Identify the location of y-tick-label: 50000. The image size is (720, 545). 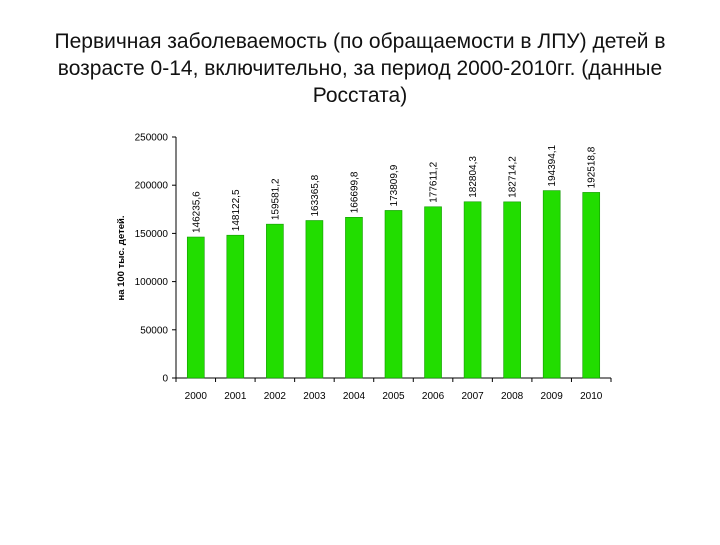
(154, 330).